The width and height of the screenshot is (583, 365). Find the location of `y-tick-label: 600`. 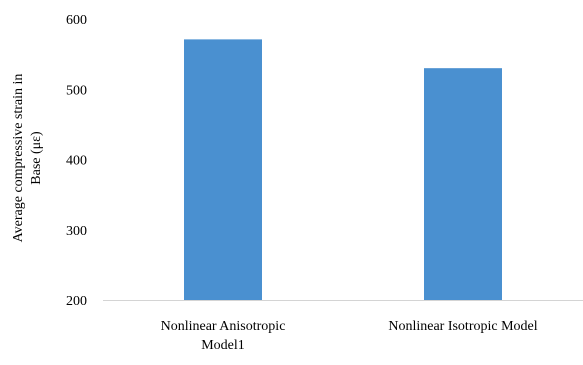

y-tick-label: 600 is located at coordinates (76, 20).